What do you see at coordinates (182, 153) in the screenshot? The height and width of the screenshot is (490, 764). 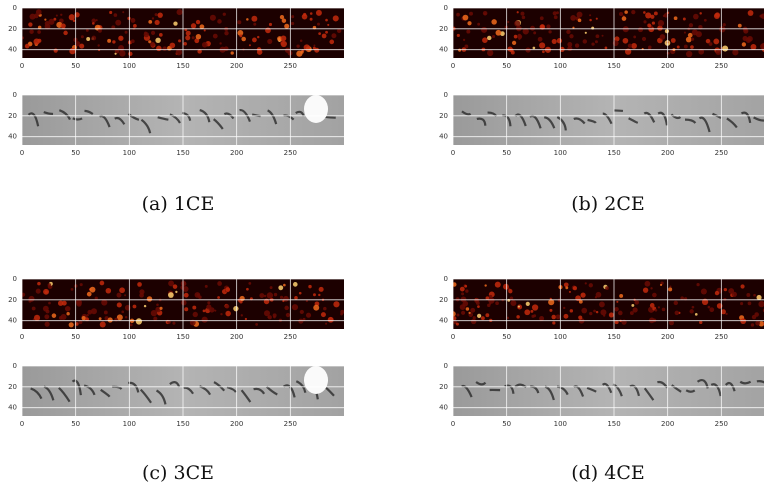 I see `x-tick-label: 150` at bounding box center [182, 153].